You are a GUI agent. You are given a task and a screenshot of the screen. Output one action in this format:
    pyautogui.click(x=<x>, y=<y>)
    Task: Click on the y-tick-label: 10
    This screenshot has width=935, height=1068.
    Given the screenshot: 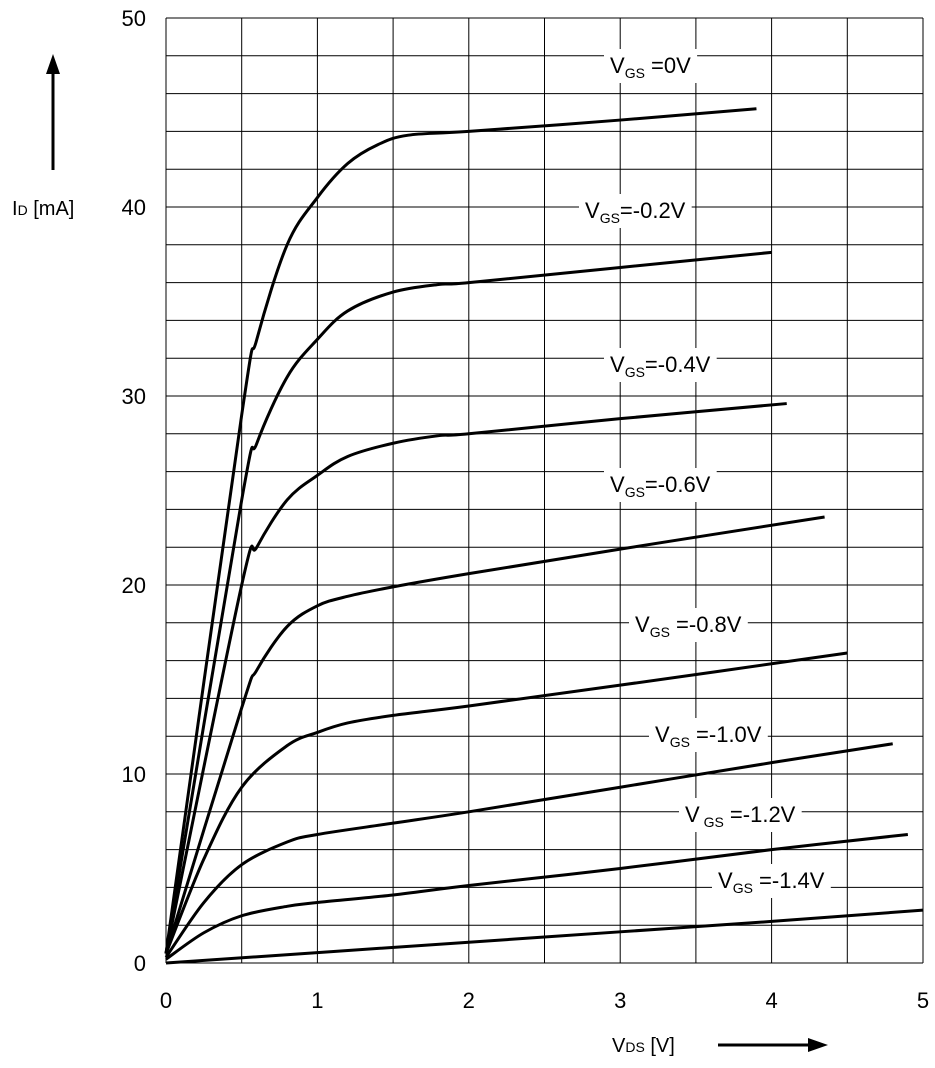 What is the action you would take?
    pyautogui.click(x=134, y=774)
    